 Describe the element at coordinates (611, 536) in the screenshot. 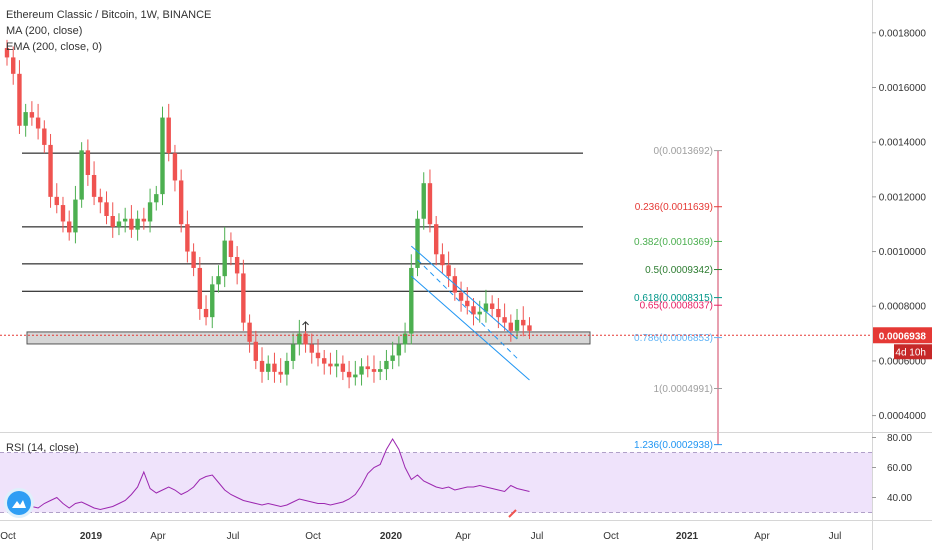

I see `time-label-8: Oct` at that location.